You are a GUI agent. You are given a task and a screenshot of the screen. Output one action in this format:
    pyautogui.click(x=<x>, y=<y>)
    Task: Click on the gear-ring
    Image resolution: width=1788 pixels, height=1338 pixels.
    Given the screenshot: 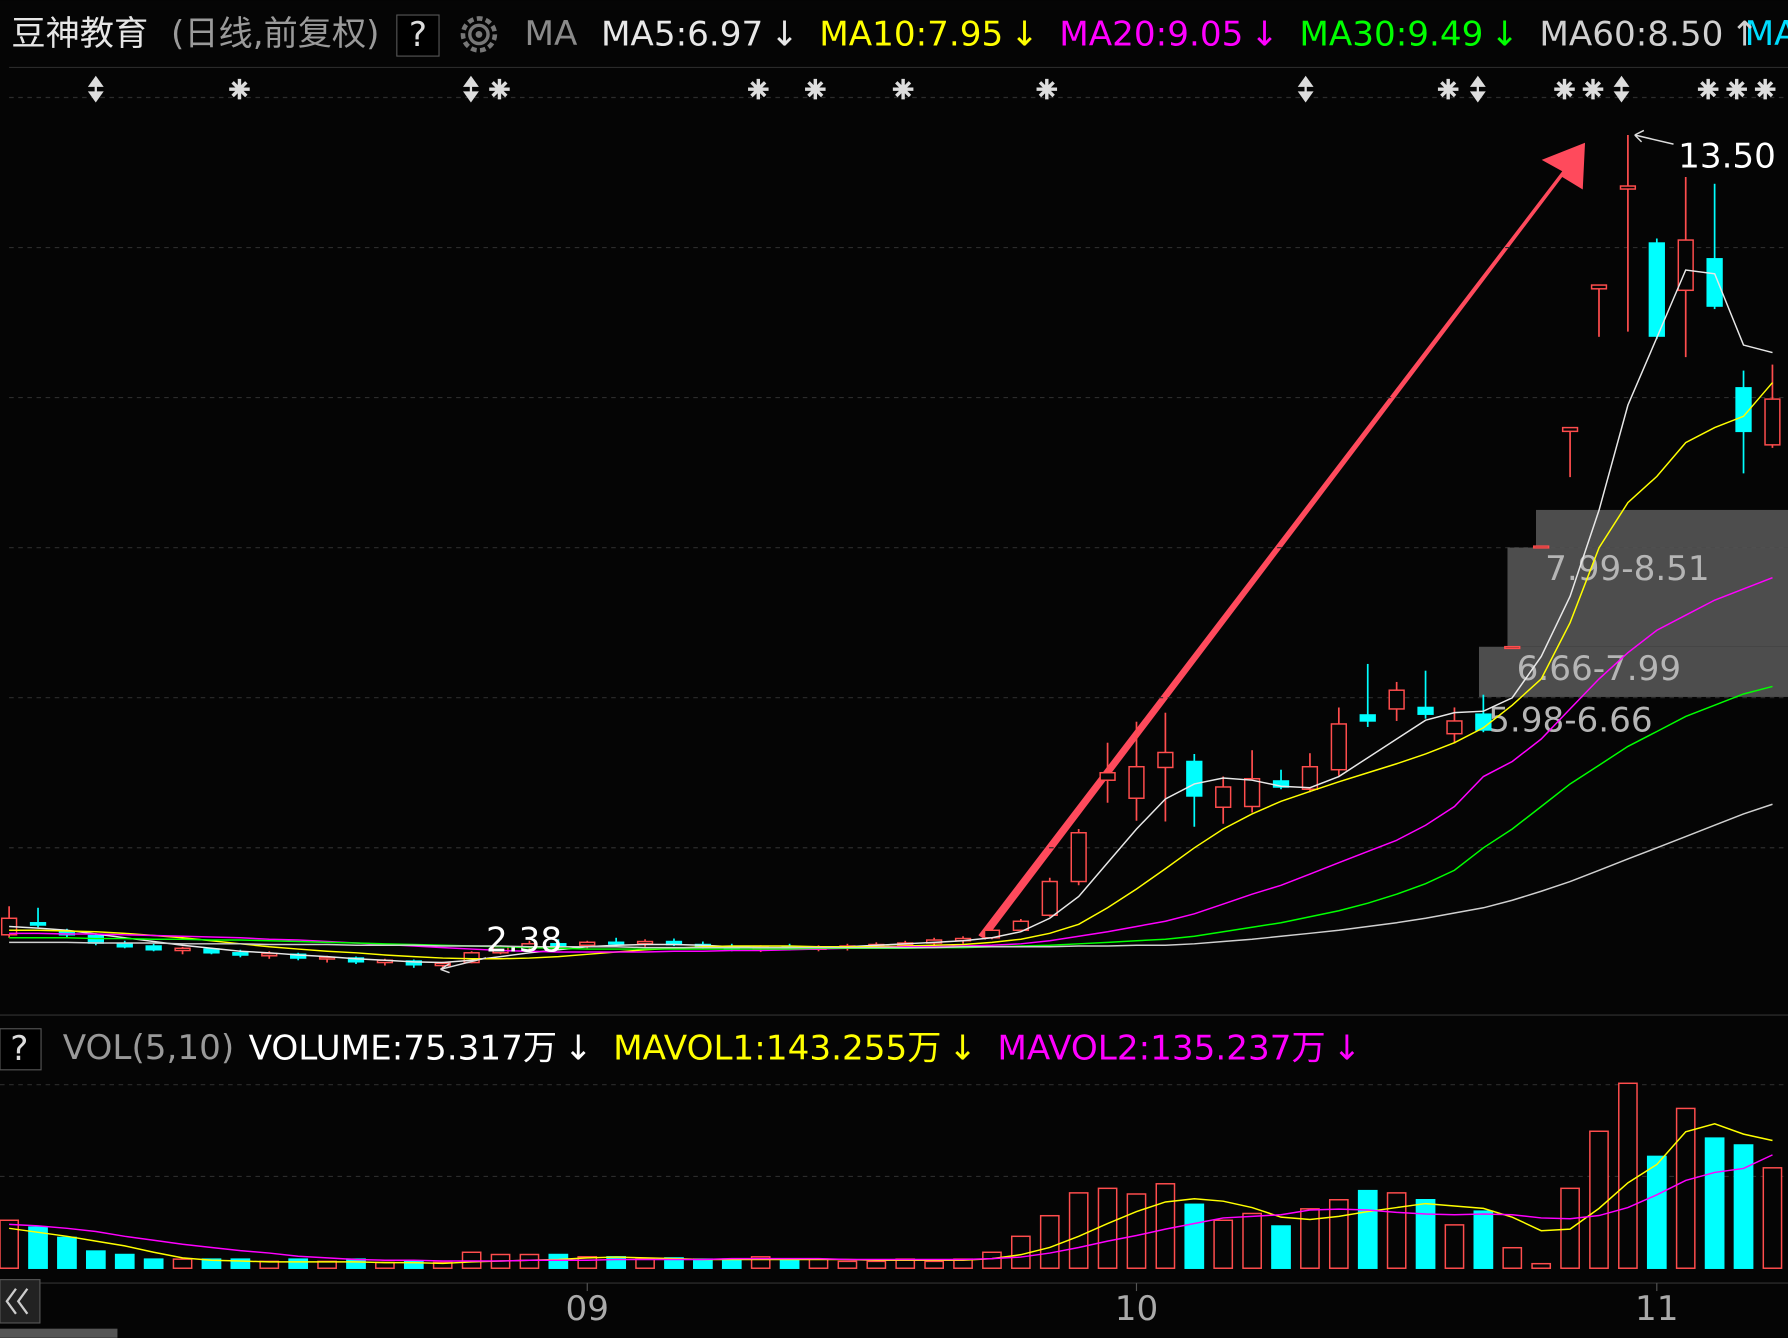 What is the action you would take?
    pyautogui.click(x=479, y=34)
    